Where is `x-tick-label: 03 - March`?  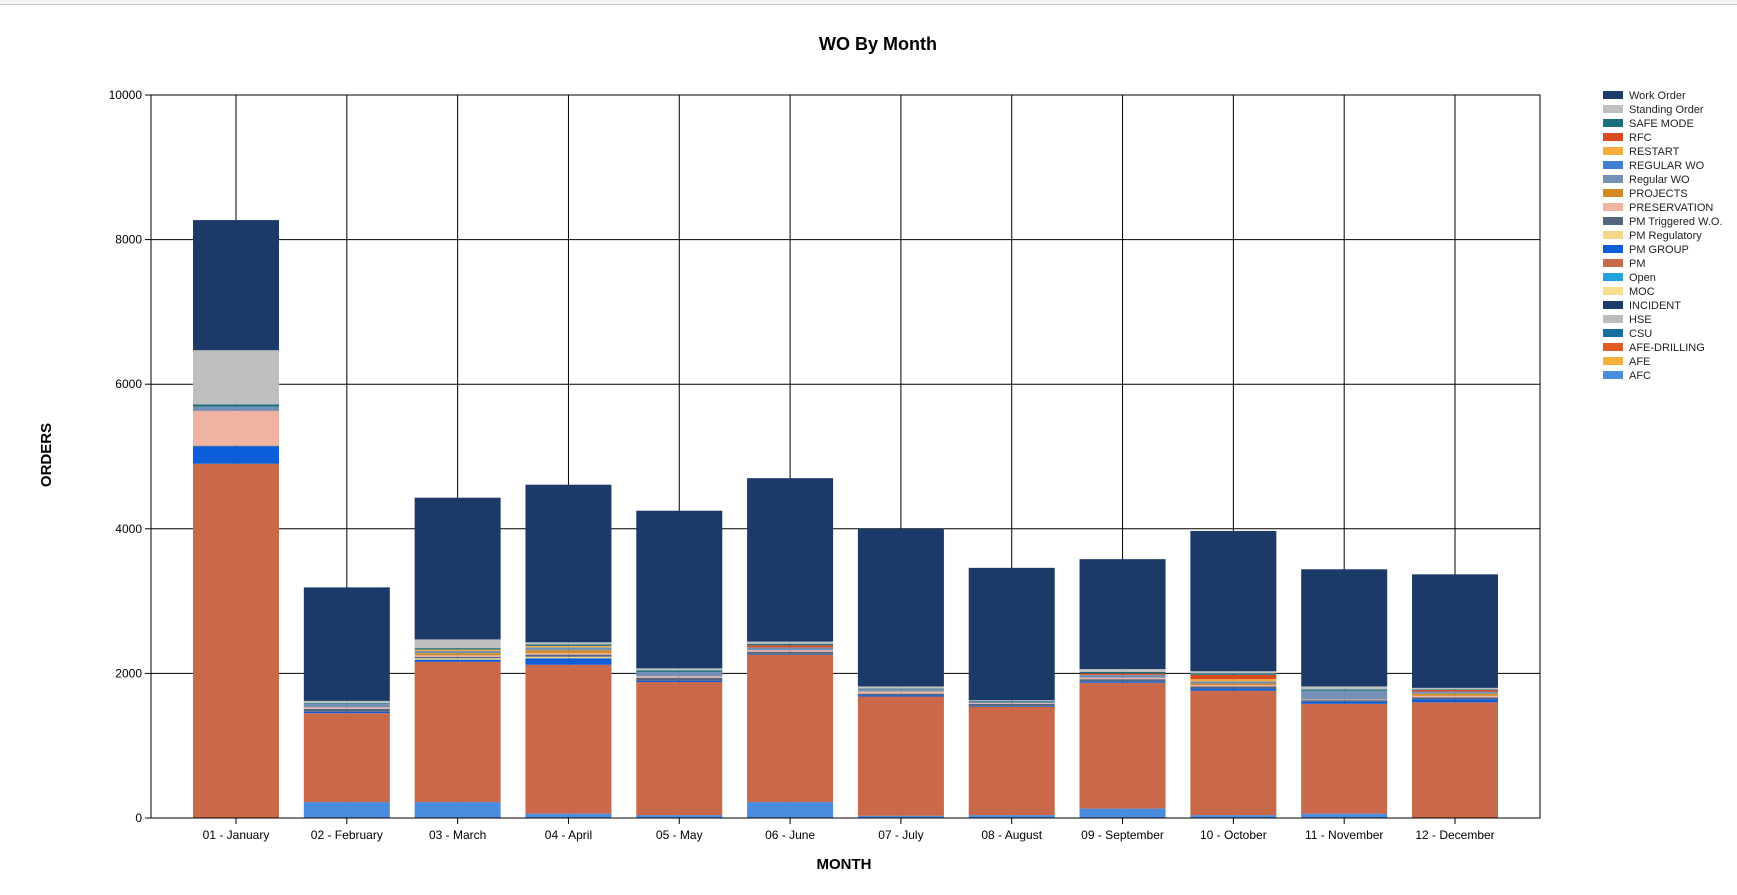 x-tick-label: 03 - March is located at coordinates (457, 835).